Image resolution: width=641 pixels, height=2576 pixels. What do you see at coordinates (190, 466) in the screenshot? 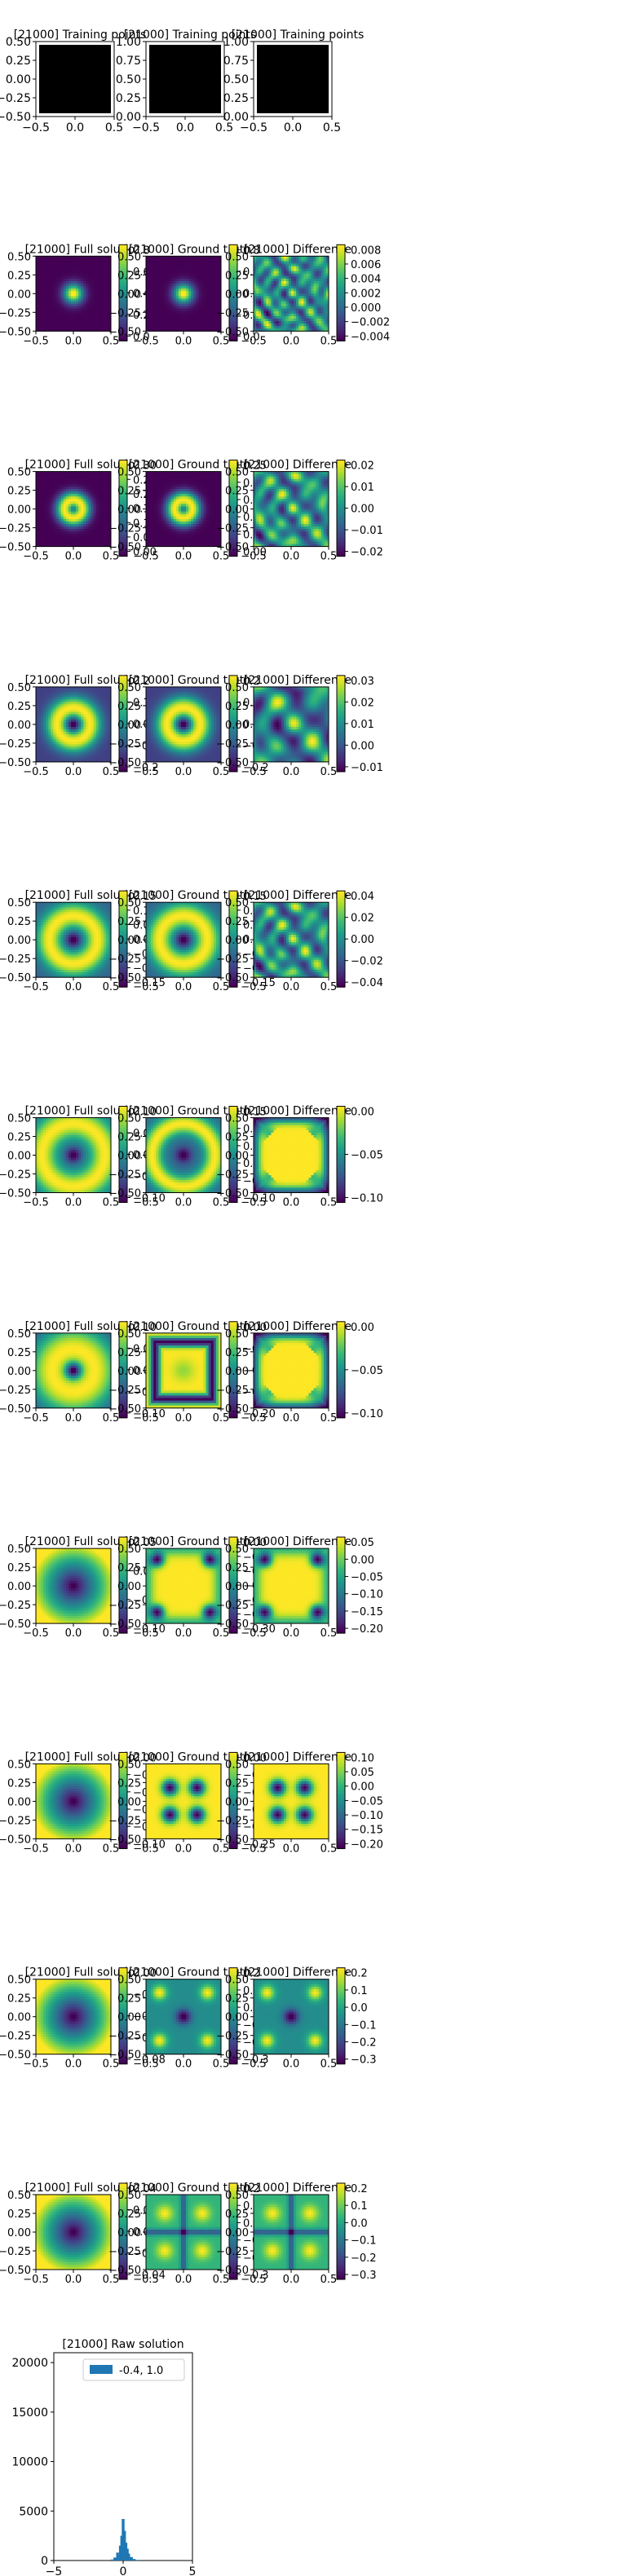
I see `subplot-title: [21000] Ground truth` at bounding box center [190, 466].